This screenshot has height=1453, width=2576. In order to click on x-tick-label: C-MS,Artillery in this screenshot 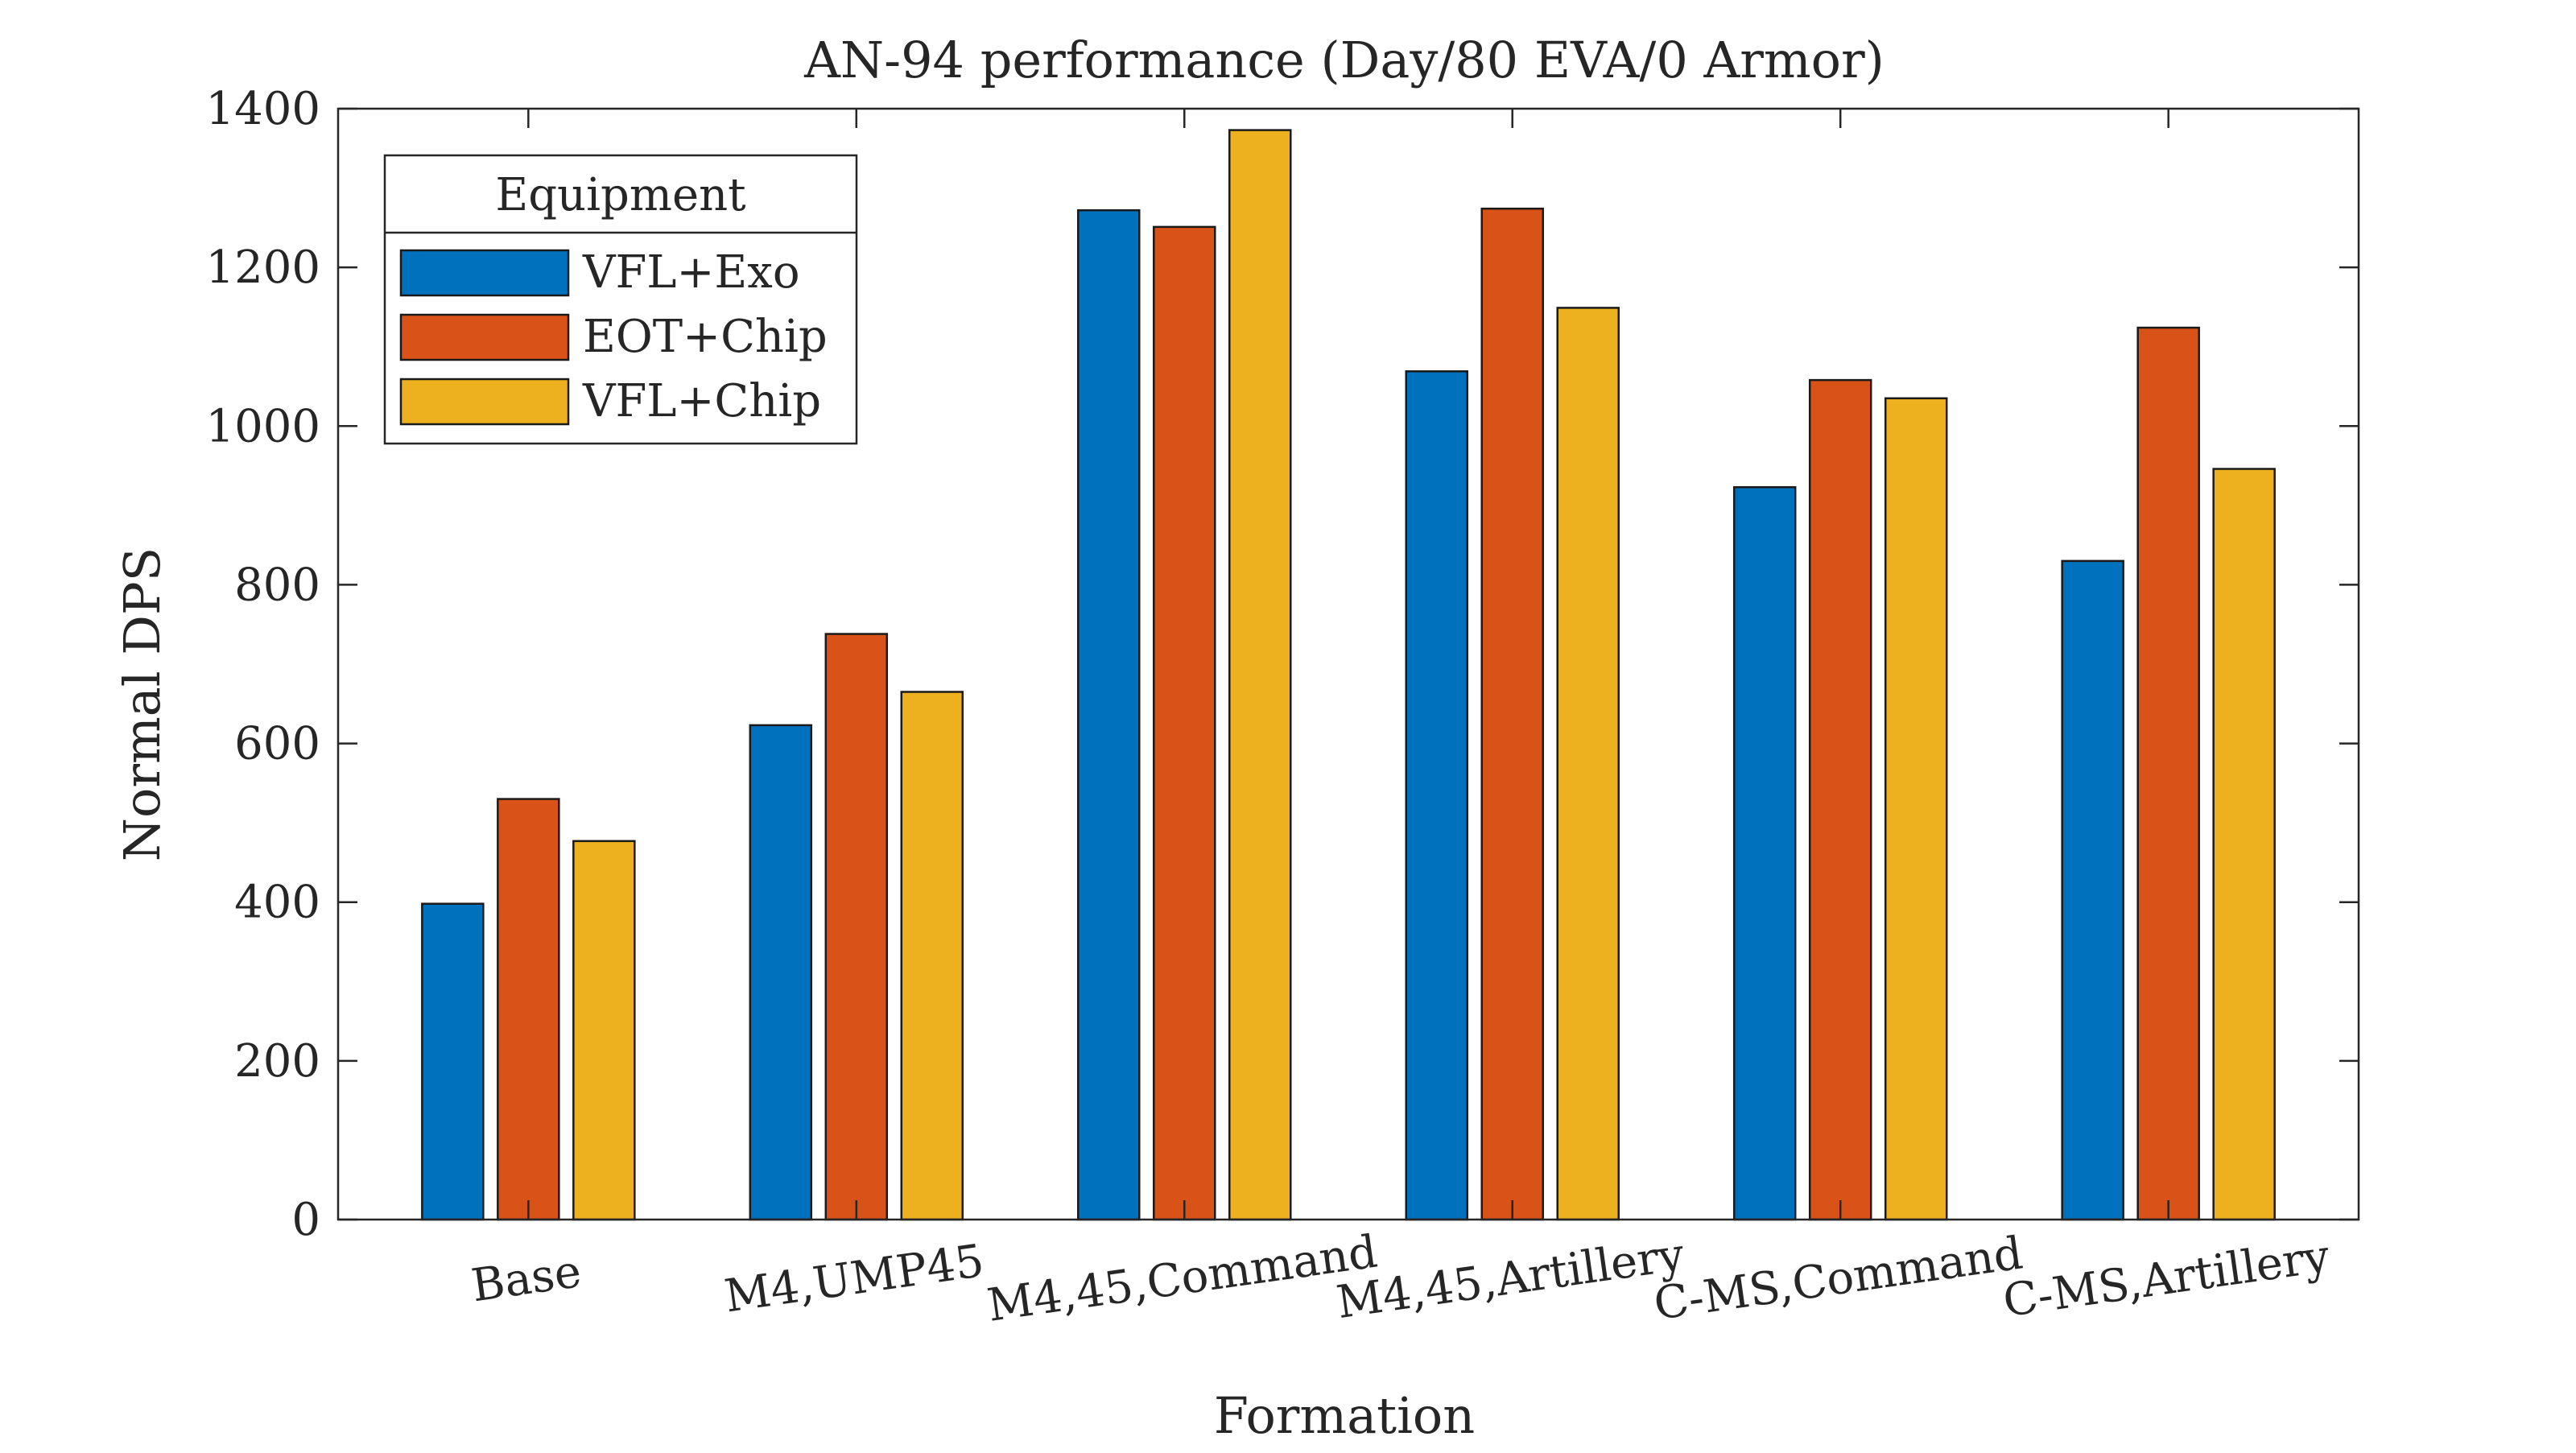, I will do `click(2166, 1278)`.